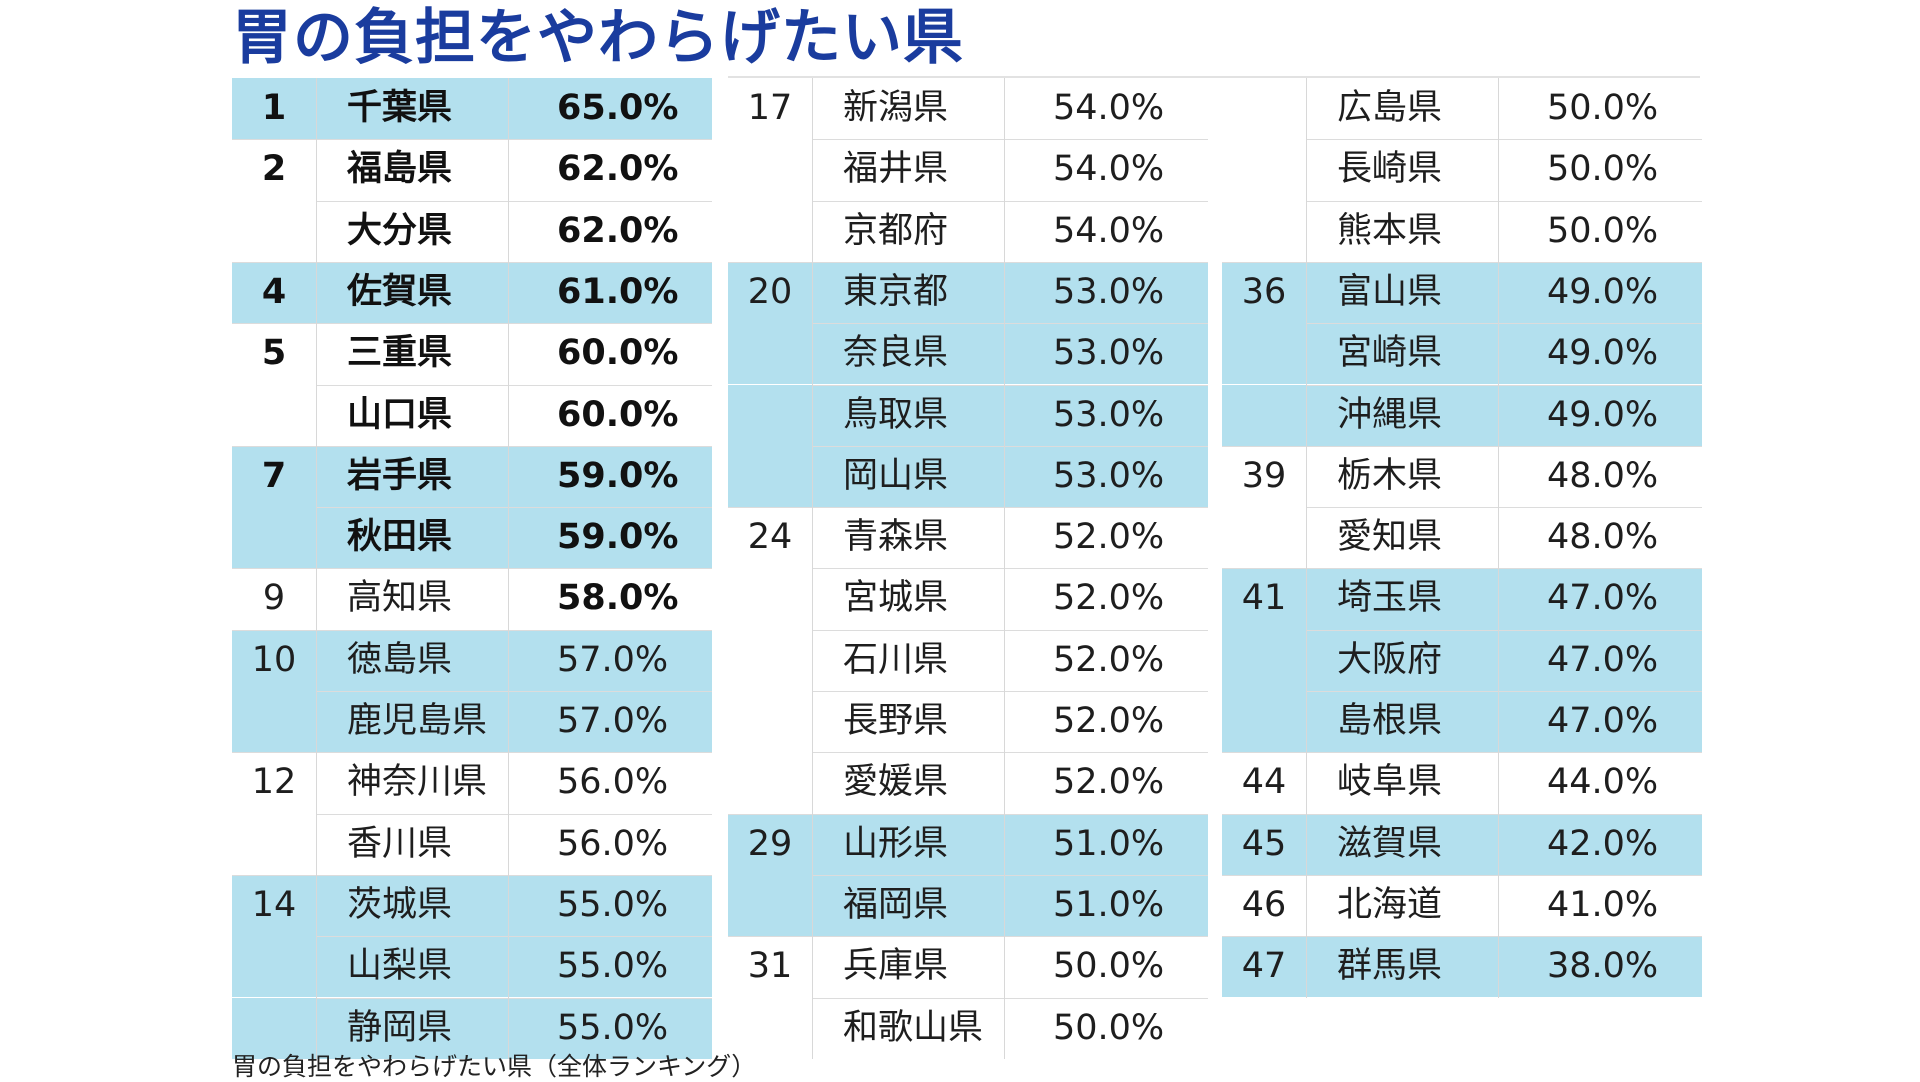 The width and height of the screenshot is (1920, 1082). I want to click on prefecture-cell: 熊本県, so click(1390, 230).